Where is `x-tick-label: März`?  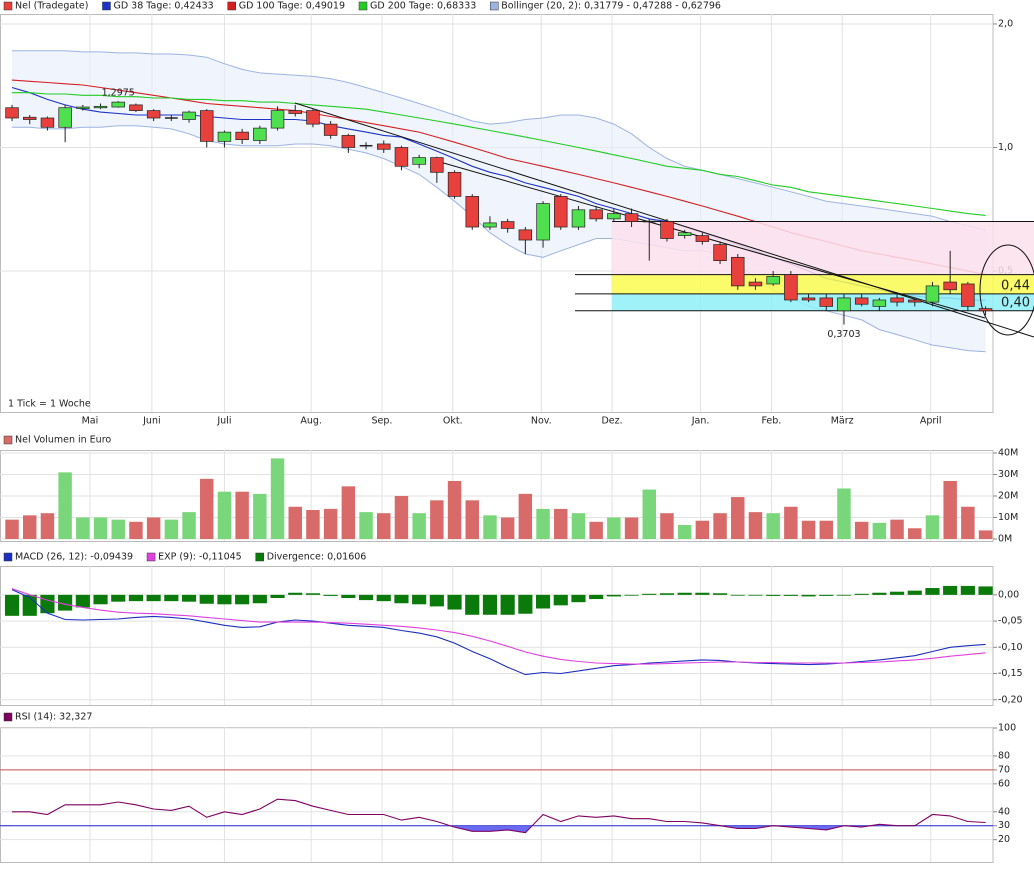
x-tick-label: März is located at coordinates (842, 421).